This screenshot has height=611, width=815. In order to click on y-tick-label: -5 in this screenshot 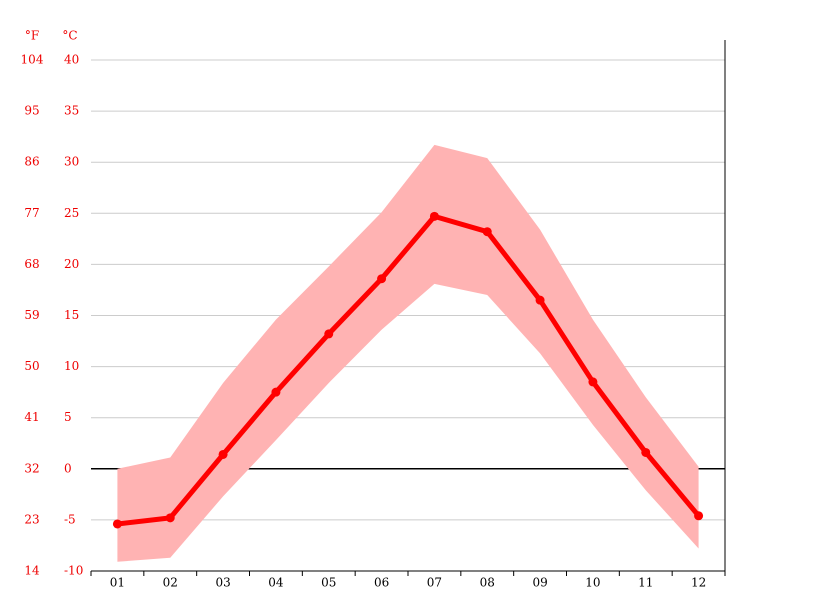, I will do `click(70, 519)`.